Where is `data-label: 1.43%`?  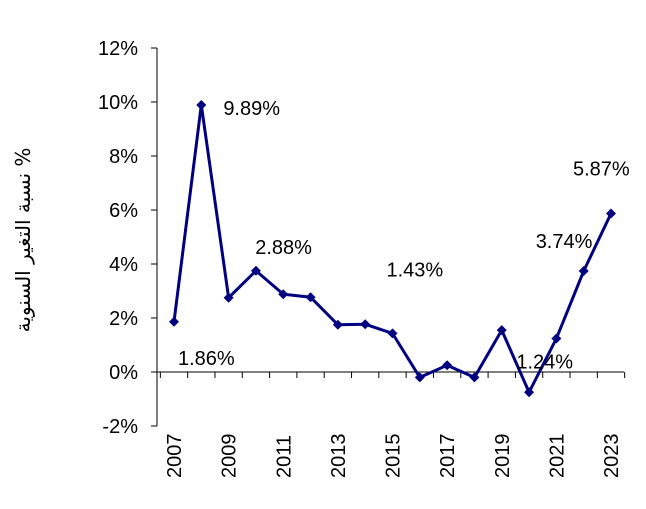 data-label: 1.43% is located at coordinates (415, 270).